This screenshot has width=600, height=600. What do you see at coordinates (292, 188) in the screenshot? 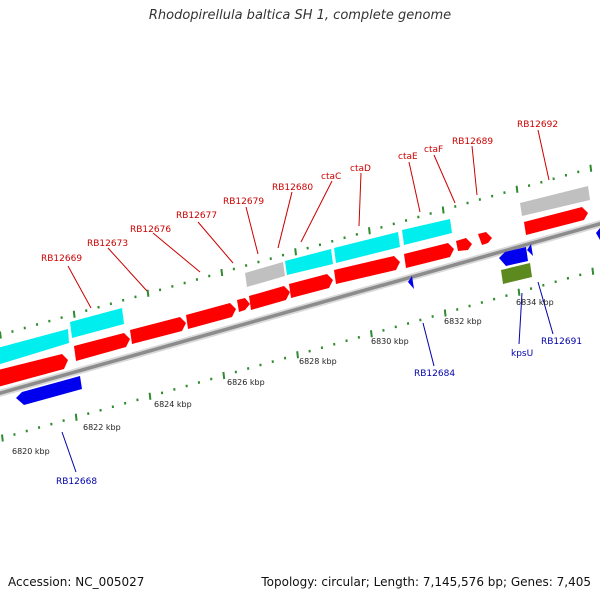
I see `gene-label-rb12680: RB12680` at bounding box center [292, 188].